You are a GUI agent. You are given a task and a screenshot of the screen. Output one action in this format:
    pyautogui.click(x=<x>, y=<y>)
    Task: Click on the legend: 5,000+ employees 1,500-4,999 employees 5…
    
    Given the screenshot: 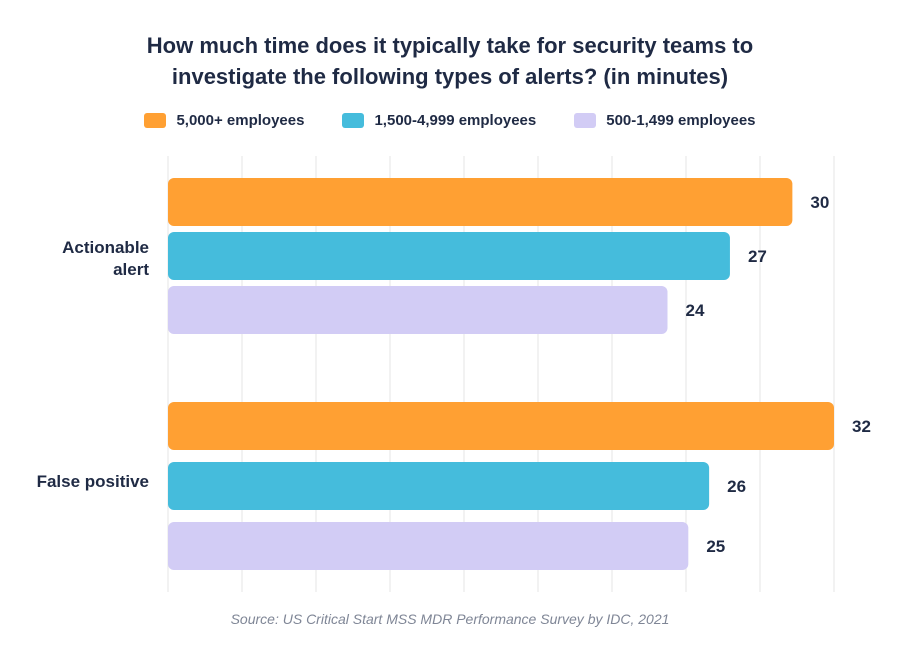 What is the action you would take?
    pyautogui.click(x=450, y=120)
    